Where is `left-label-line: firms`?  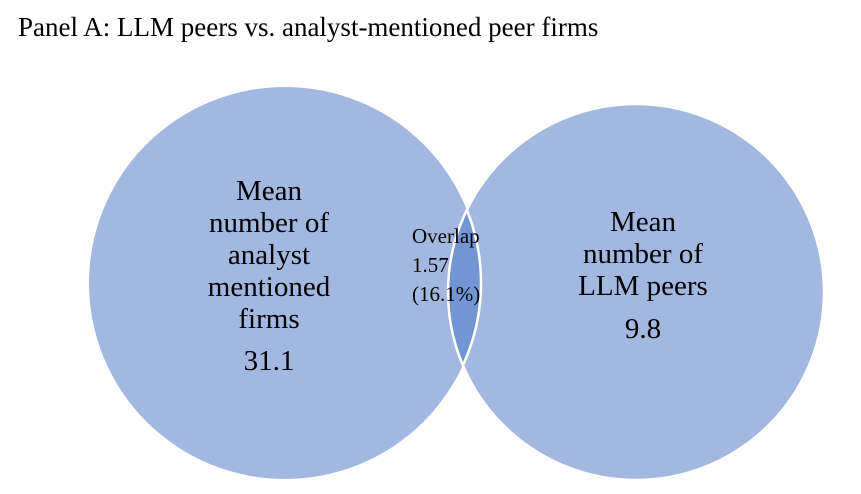 left-label-line: firms is located at coordinates (269, 319).